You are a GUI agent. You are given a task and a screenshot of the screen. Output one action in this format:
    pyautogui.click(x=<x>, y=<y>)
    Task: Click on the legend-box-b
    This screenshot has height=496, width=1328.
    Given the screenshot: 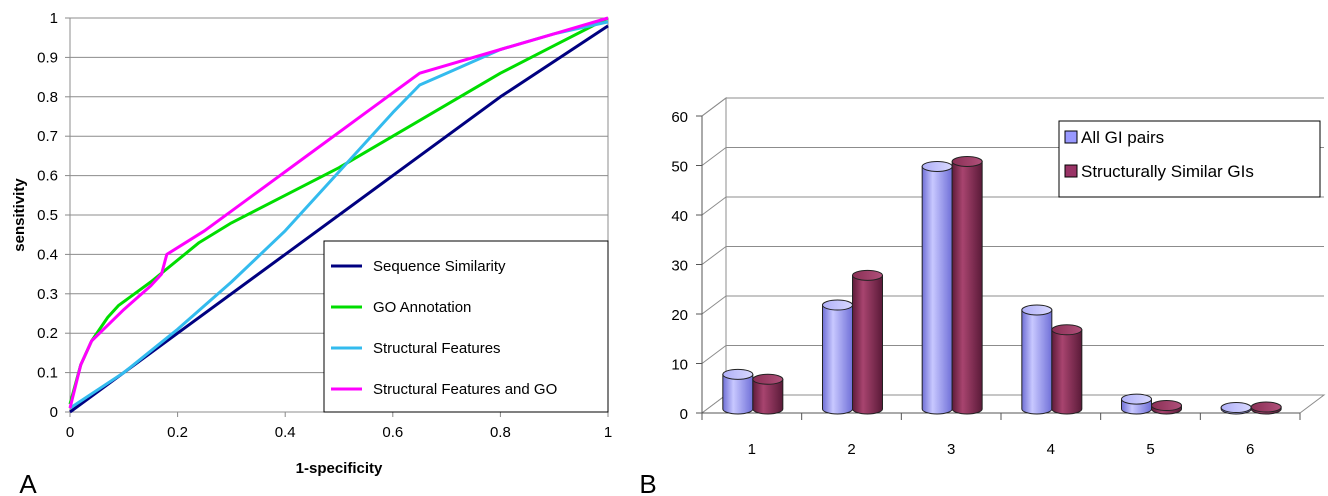 What is the action you would take?
    pyautogui.click(x=1189, y=159)
    